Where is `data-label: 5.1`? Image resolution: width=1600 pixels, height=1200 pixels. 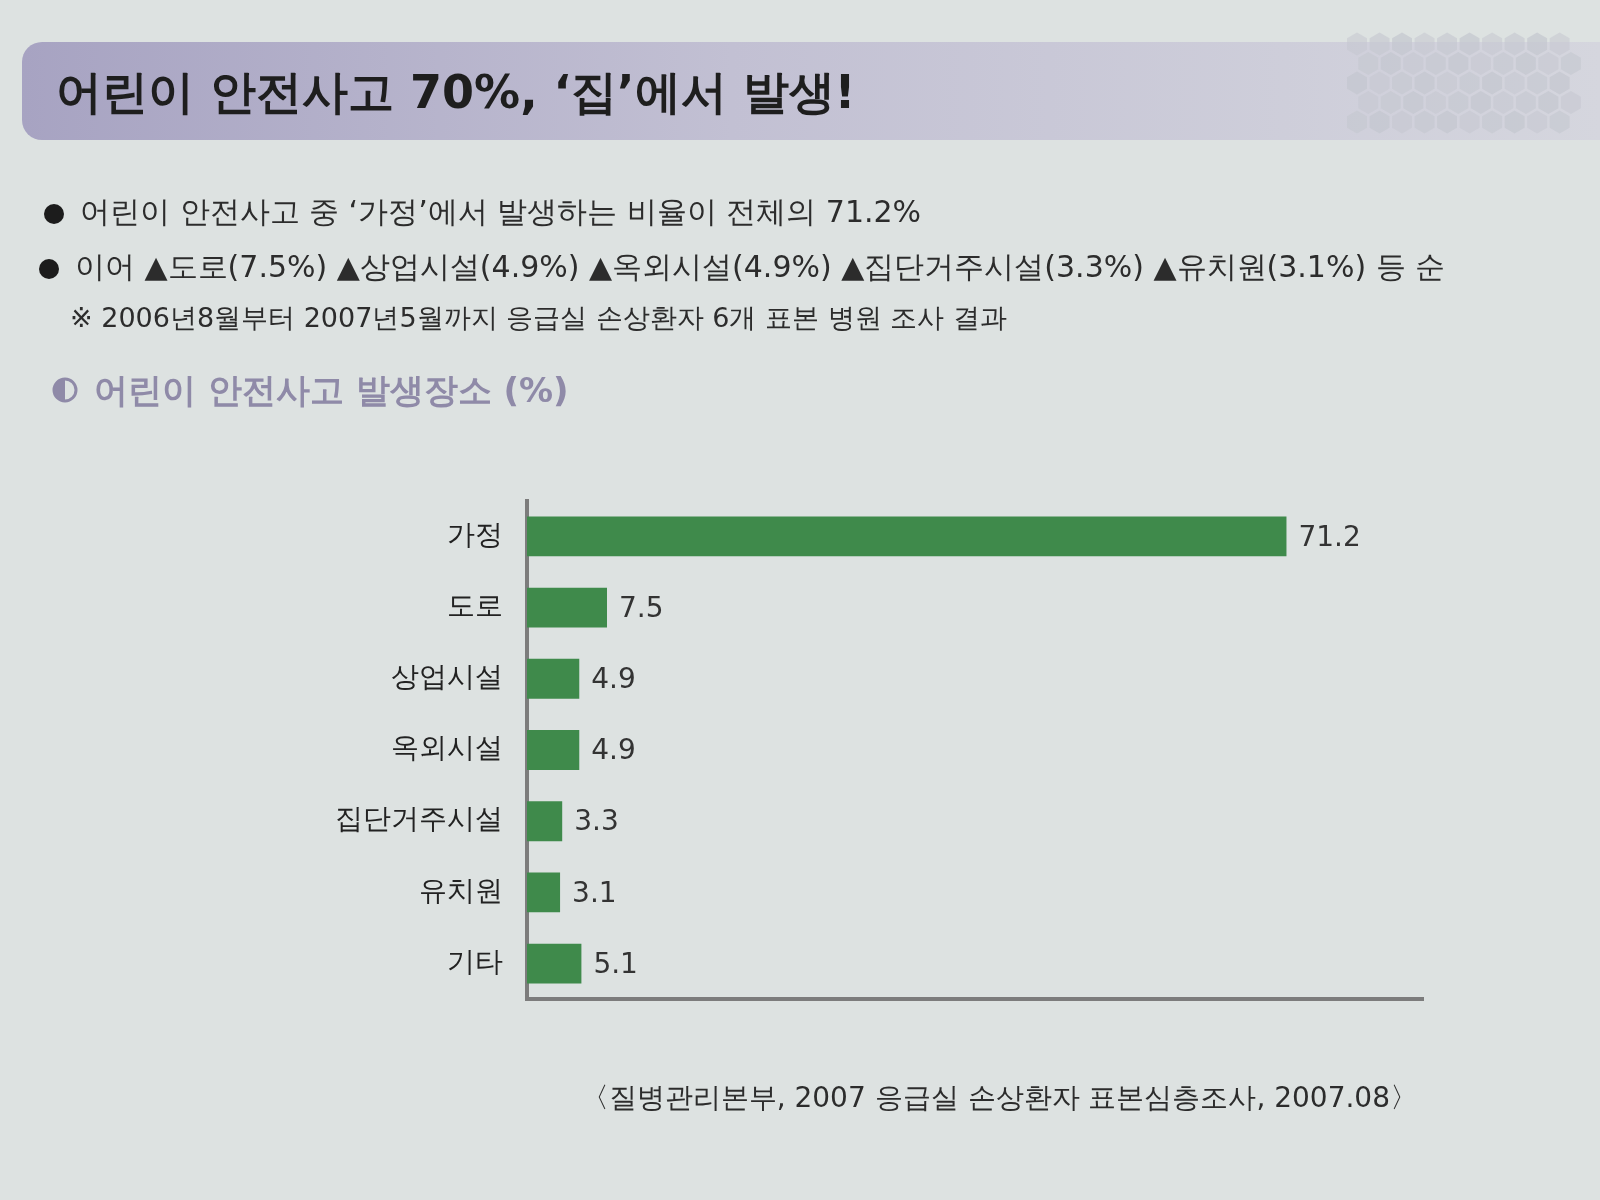
data-label: 5.1 is located at coordinates (615, 963).